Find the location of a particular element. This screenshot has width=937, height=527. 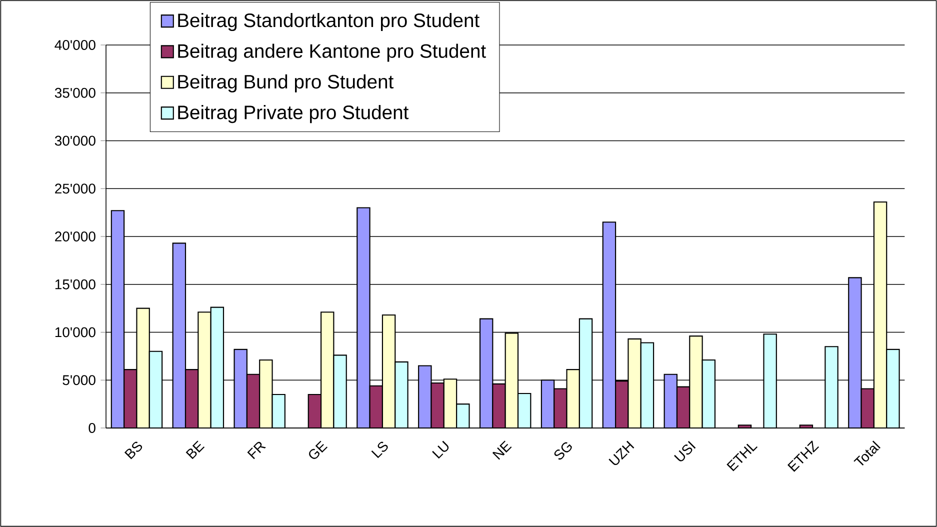

x-tick-label: SG is located at coordinates (563, 451).